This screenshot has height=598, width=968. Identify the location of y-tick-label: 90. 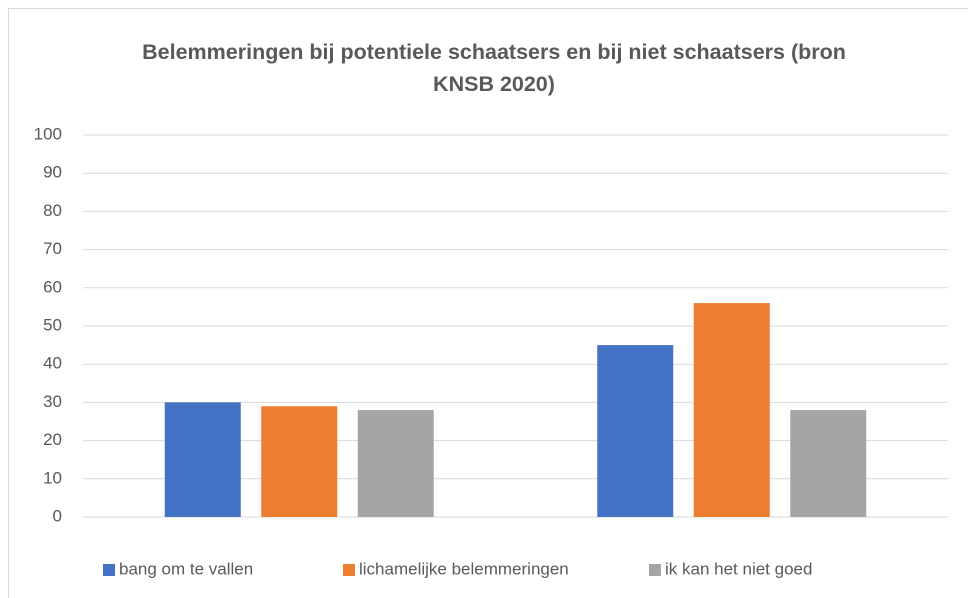
(52, 172).